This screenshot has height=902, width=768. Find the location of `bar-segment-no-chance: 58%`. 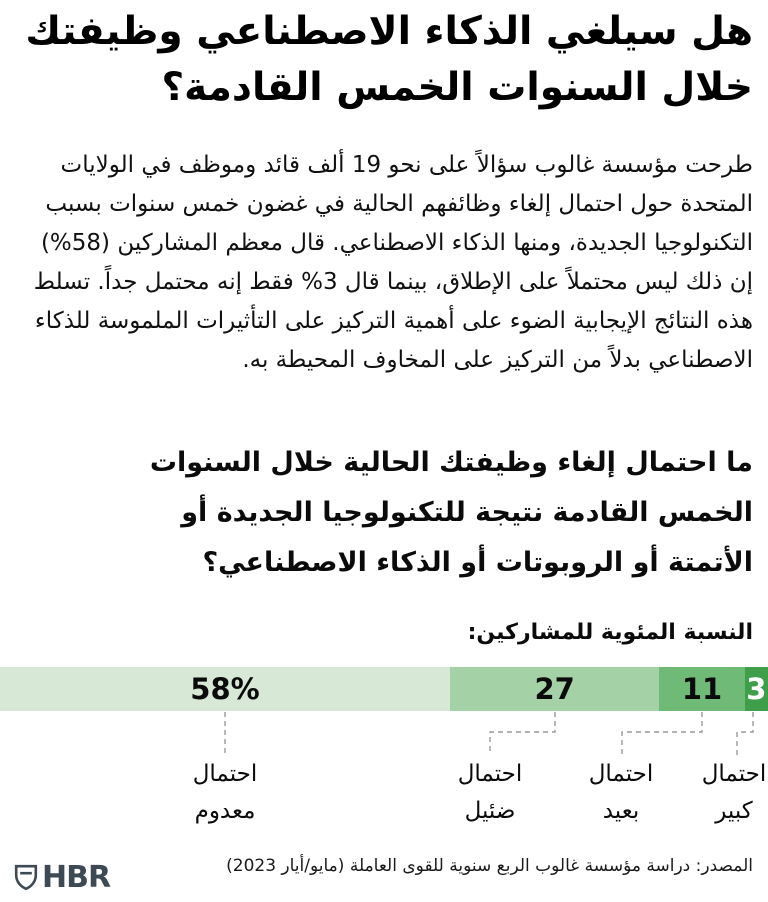

bar-segment-no-chance: 58% is located at coordinates (225, 689).